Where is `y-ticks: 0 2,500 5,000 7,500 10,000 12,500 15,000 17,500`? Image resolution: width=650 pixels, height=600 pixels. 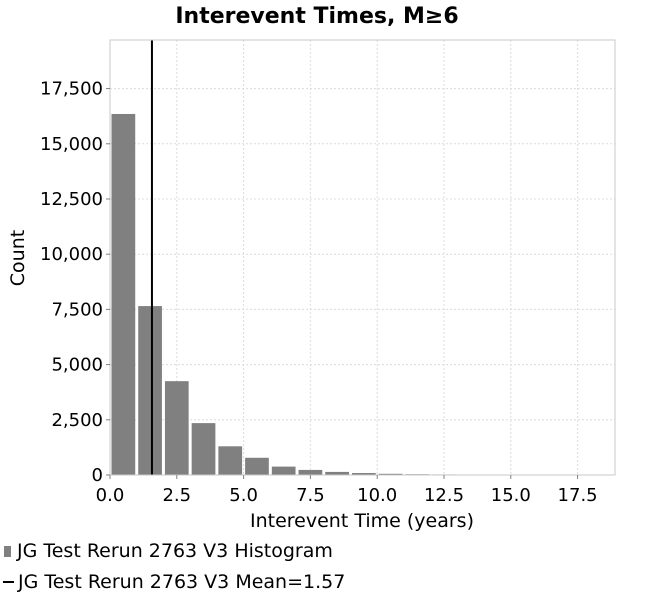
y-ticks: 0 2,500 5,000 7,500 10,000 12,500 15,000 17,500 is located at coordinates (75, 282).